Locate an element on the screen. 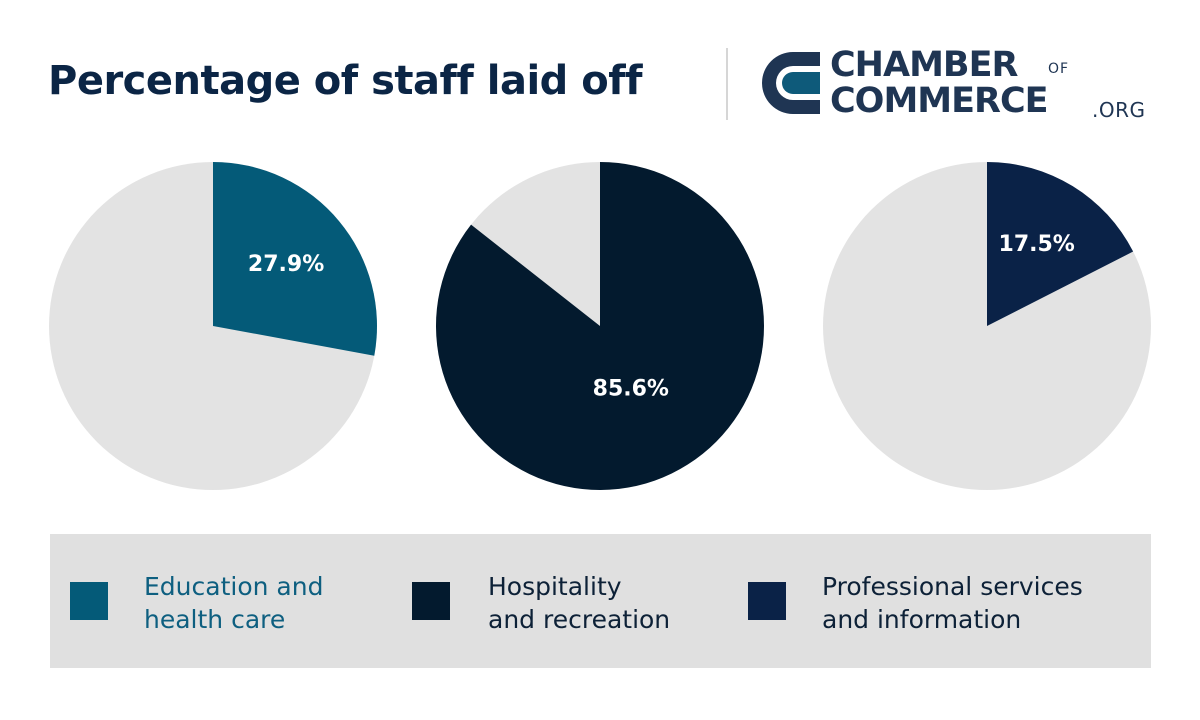 Image resolution: width=1200 pixels, height=720 pixels. legend-swatch-professional is located at coordinates (767, 601).